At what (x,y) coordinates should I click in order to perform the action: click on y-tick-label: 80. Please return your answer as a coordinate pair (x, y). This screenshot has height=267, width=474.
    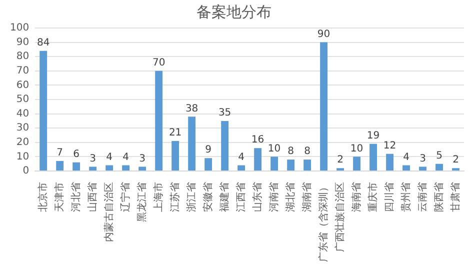
    Looking at the image, I should click on (23, 56).